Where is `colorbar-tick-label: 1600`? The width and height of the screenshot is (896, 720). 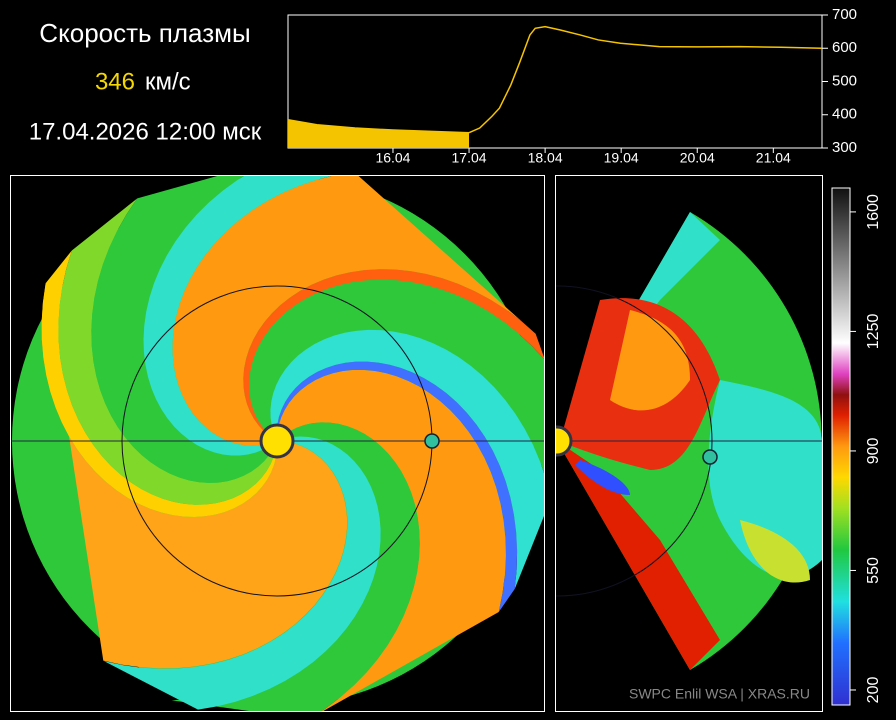 colorbar-tick-label: 1600 is located at coordinates (873, 212).